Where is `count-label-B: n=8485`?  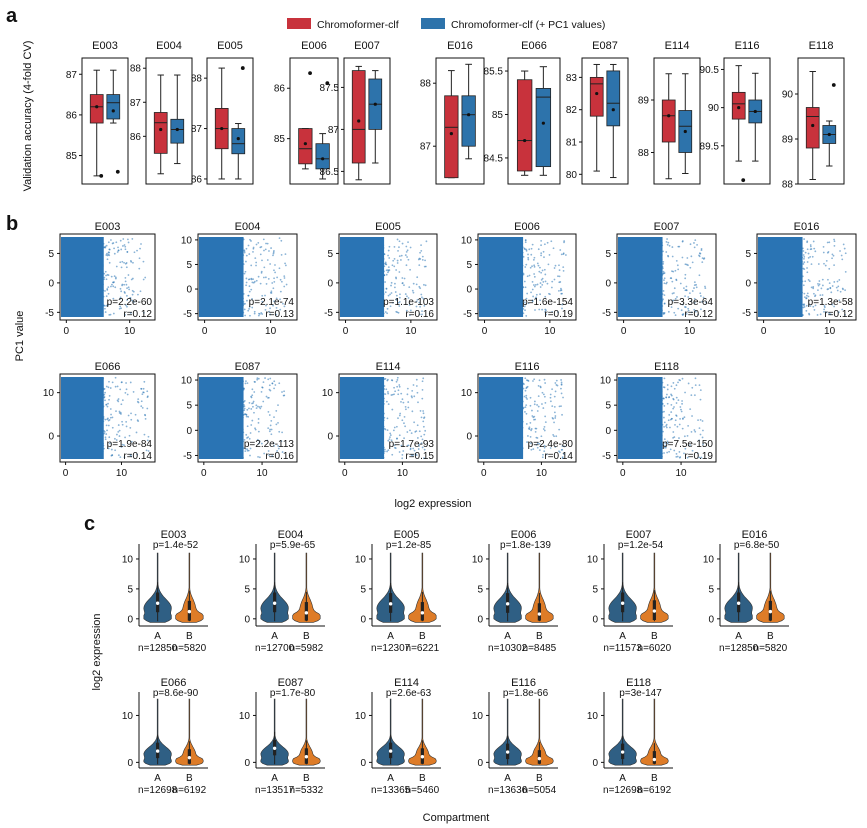 count-label-B: n=8485 is located at coordinates (540, 648).